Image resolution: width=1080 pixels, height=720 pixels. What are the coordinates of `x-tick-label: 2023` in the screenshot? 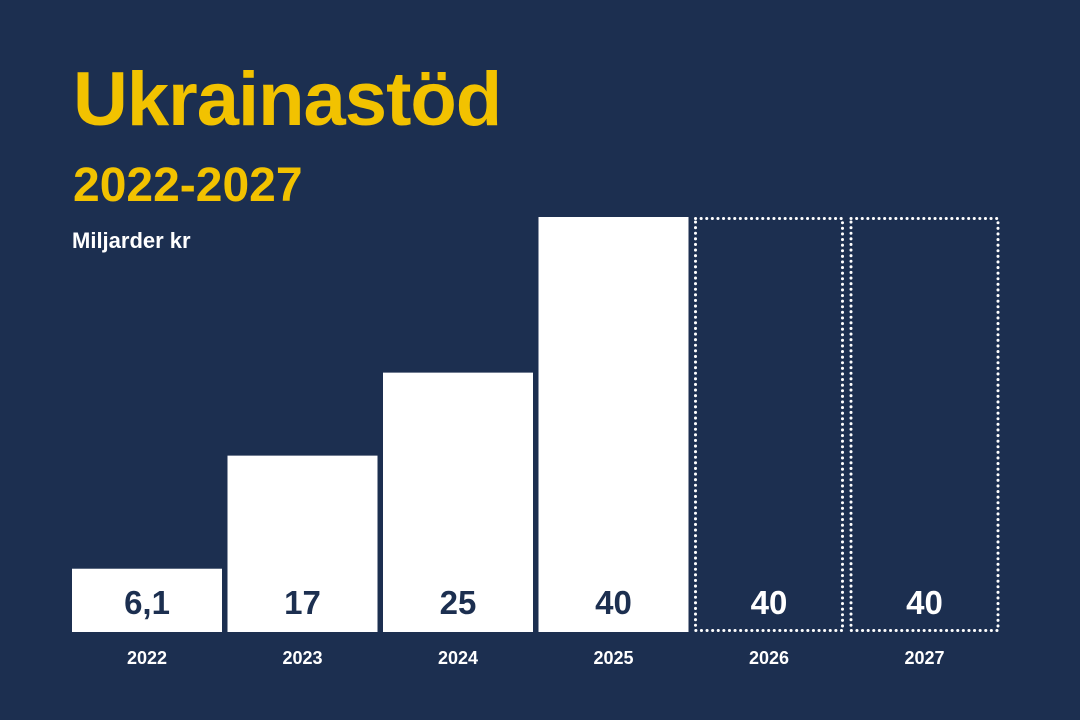 It's located at (302, 658).